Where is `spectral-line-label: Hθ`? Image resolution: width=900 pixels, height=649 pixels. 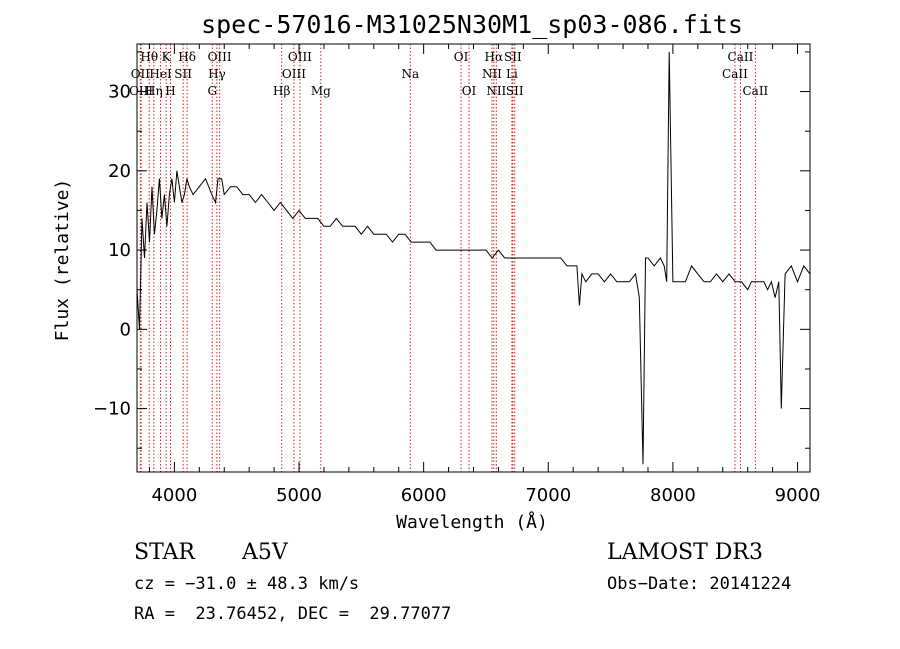
spectral-line-label: Hθ is located at coordinates (149, 57).